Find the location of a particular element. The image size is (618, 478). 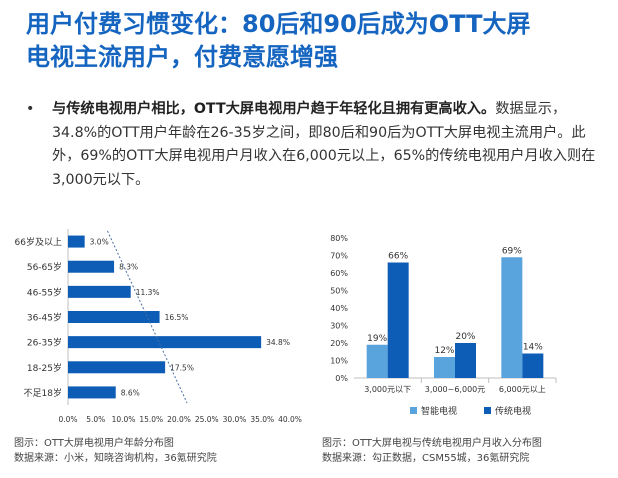

y-tick-label: 30% is located at coordinates (339, 326).